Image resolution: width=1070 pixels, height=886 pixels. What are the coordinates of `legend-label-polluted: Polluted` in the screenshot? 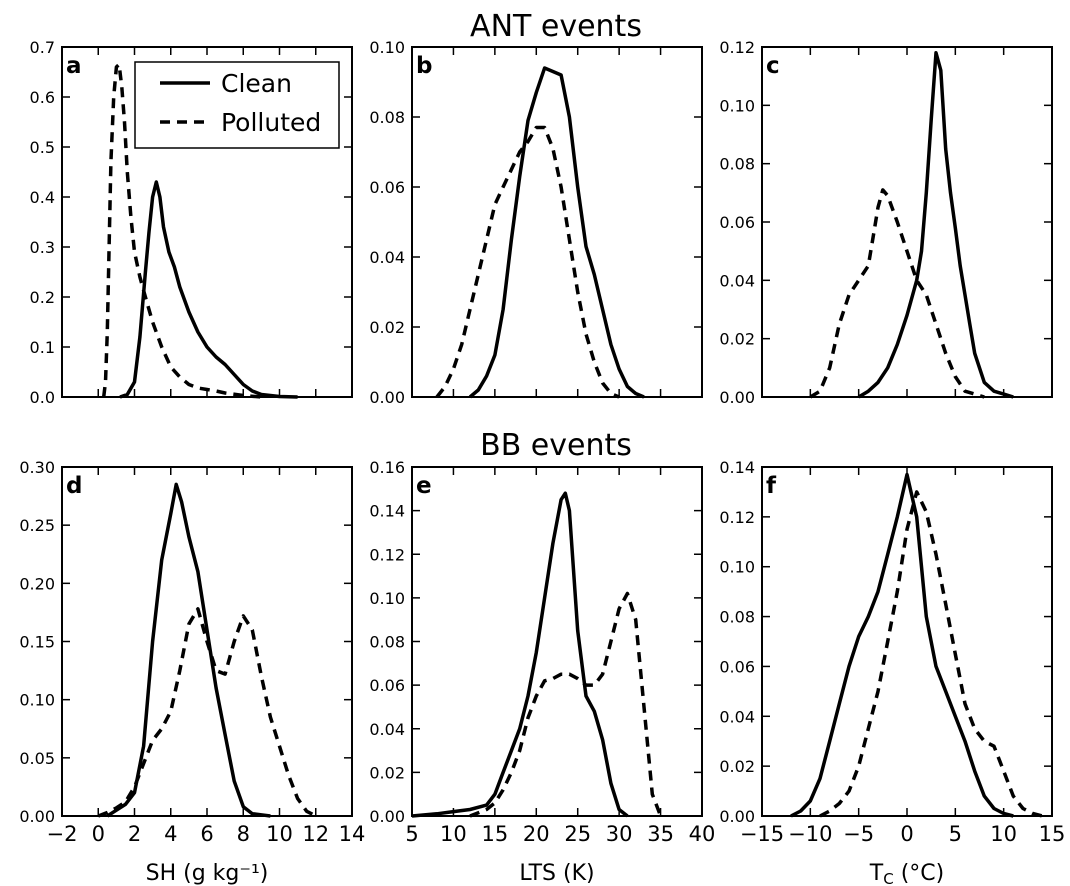 It's located at (271, 122).